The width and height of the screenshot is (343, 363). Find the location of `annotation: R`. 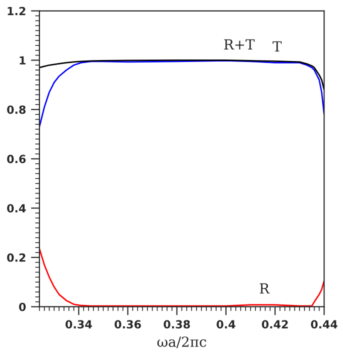

annotation: R is located at coordinates (265, 288).